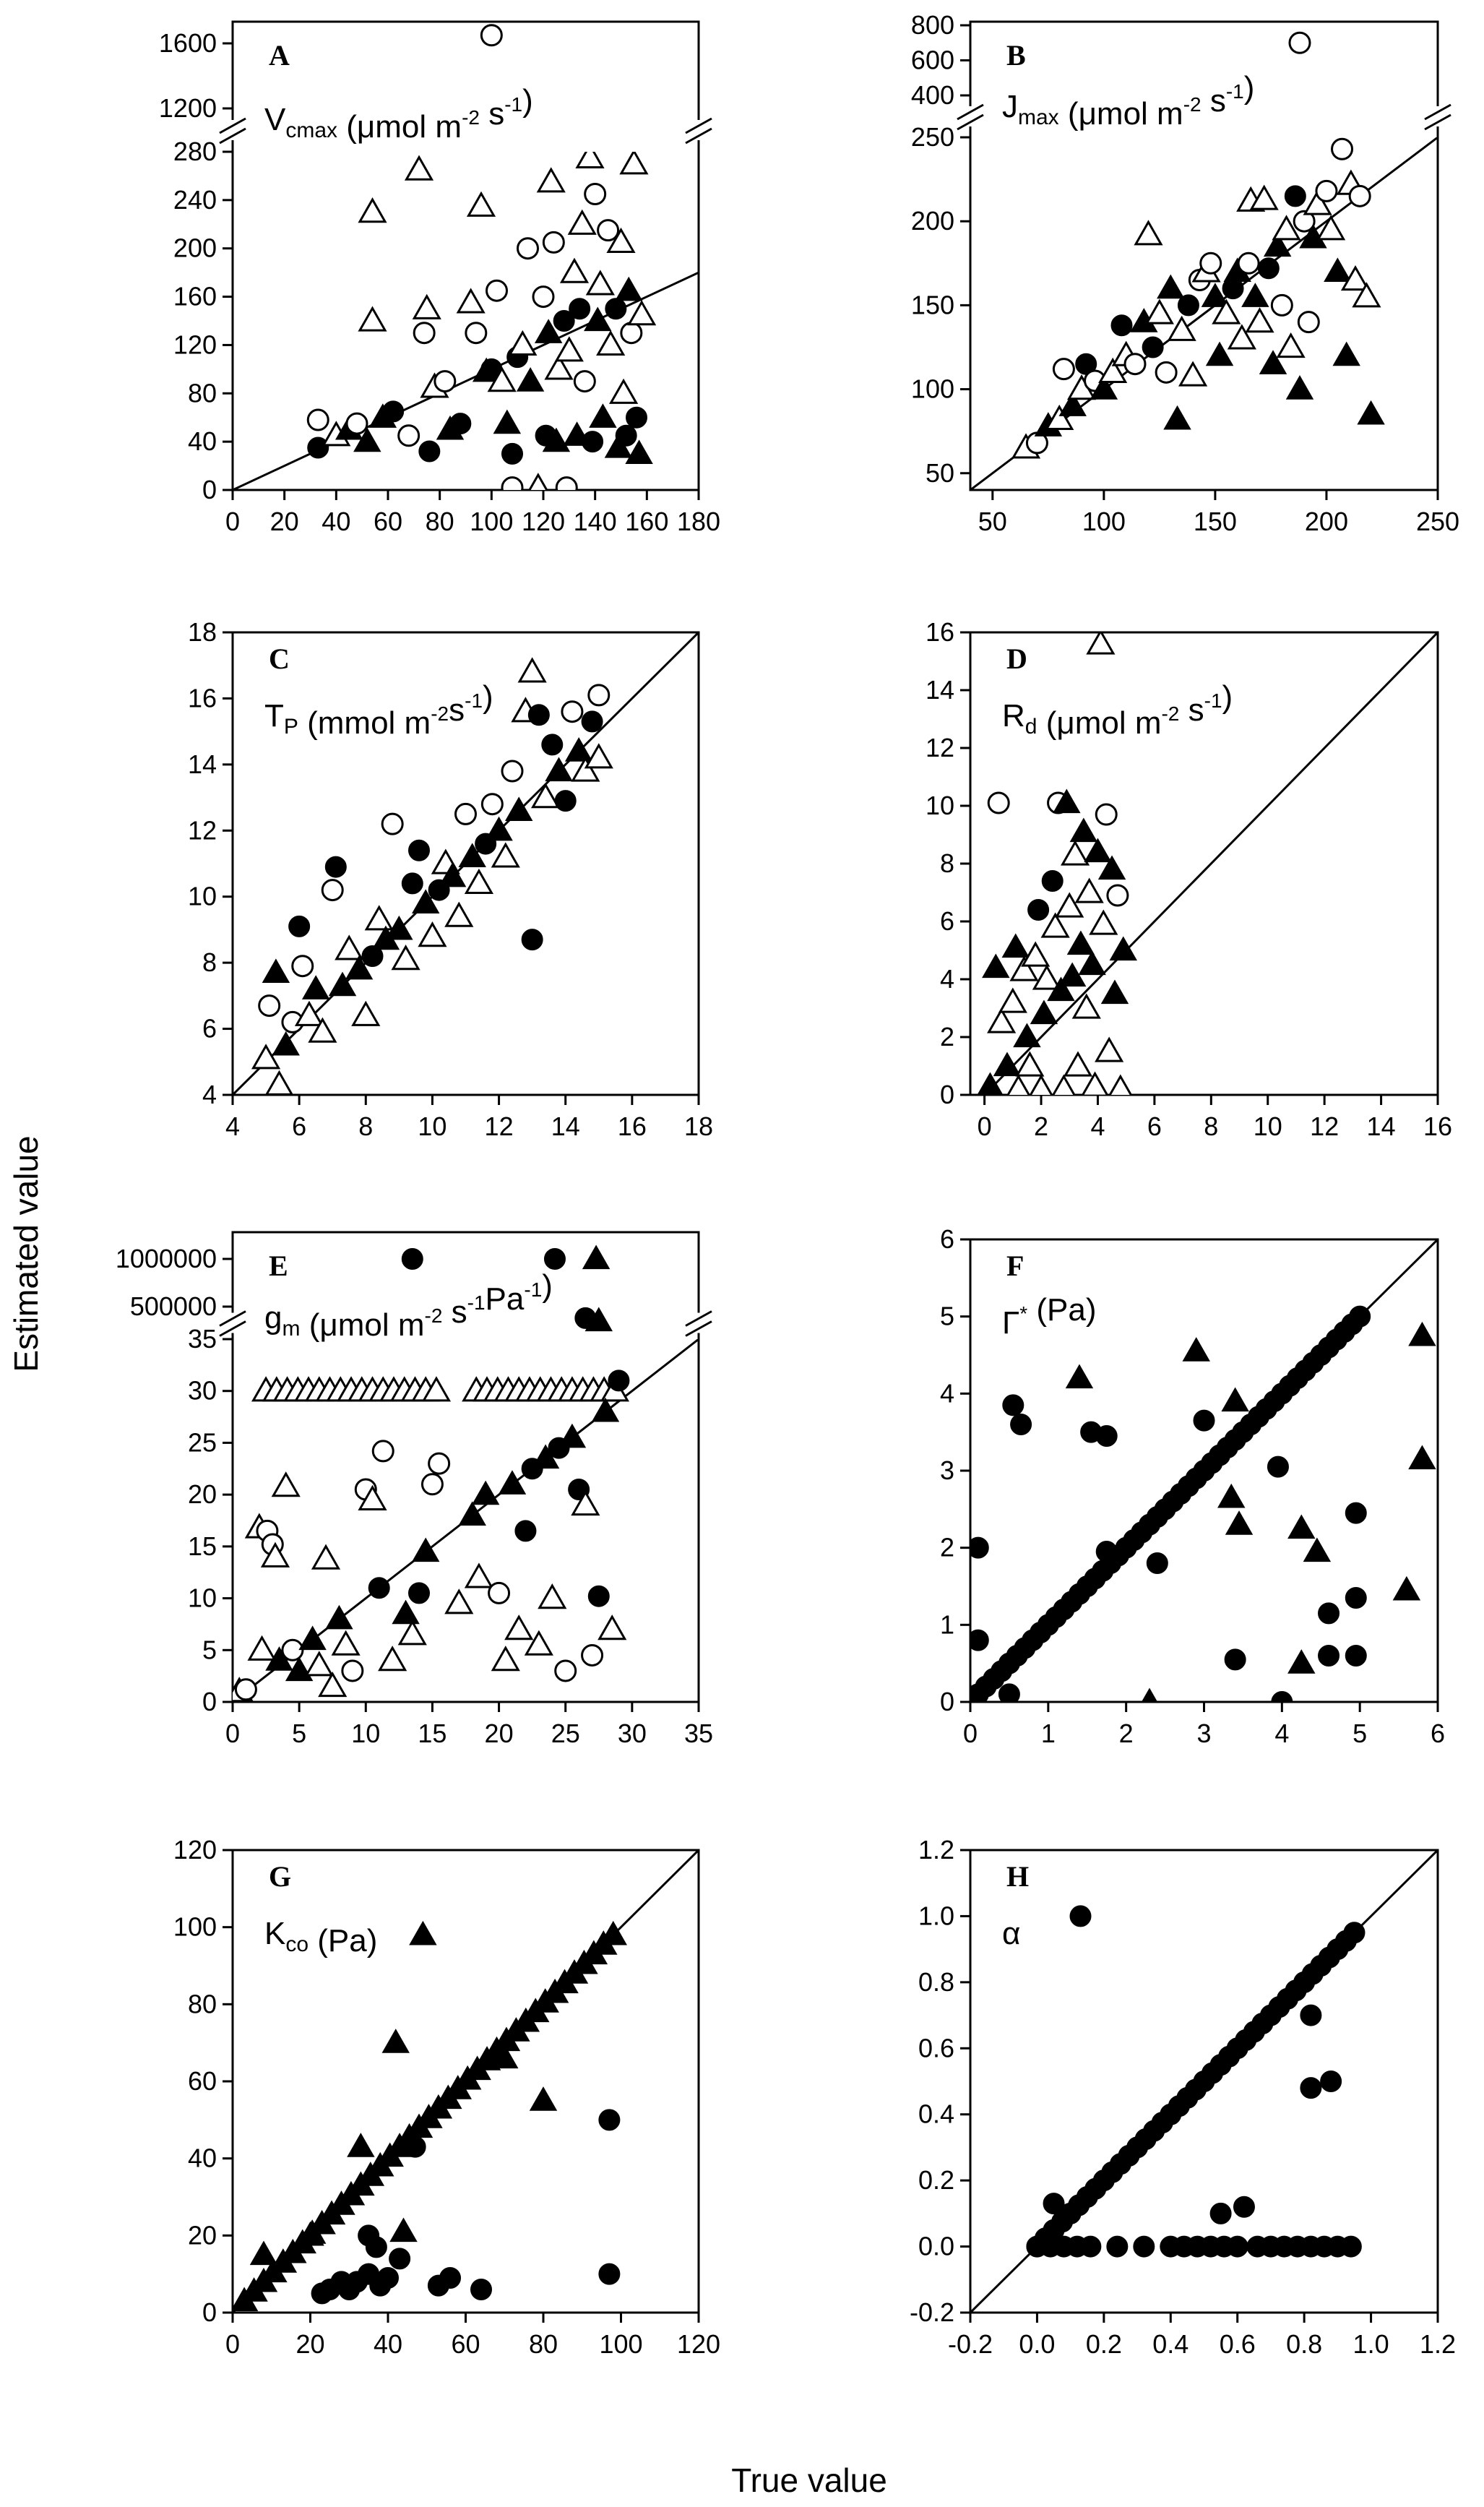  I want to click on y-tick-label: 5, so click(209, 1650).